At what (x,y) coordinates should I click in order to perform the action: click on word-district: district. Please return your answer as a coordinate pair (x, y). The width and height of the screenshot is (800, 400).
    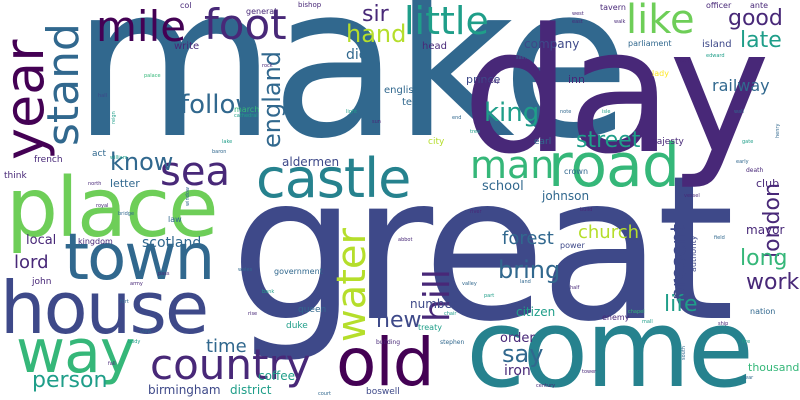
    Looking at the image, I should click on (251, 390).